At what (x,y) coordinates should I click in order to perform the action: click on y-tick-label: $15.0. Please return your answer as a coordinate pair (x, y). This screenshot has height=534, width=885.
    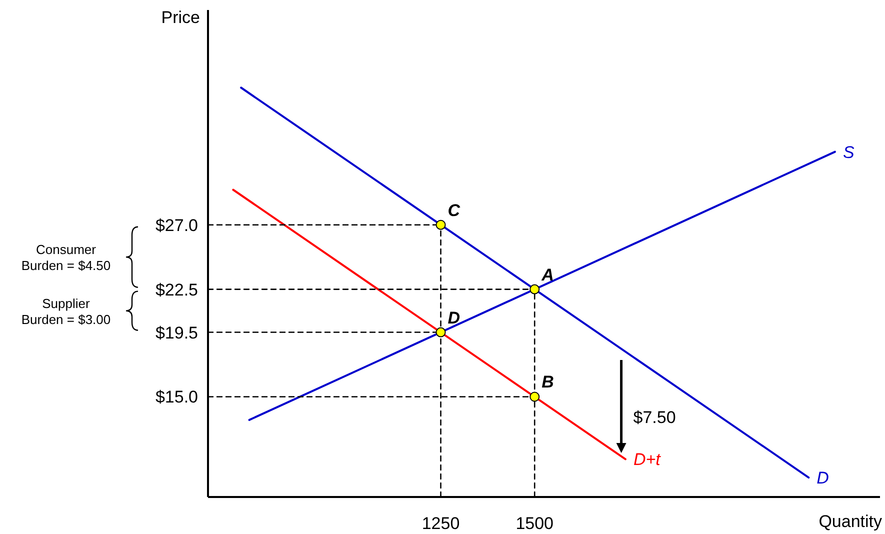
    Looking at the image, I should click on (176, 397).